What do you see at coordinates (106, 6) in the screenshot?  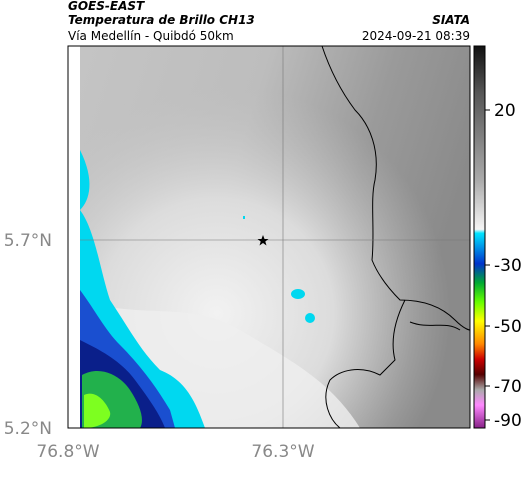 I see `source: GOES-EAST` at bounding box center [106, 6].